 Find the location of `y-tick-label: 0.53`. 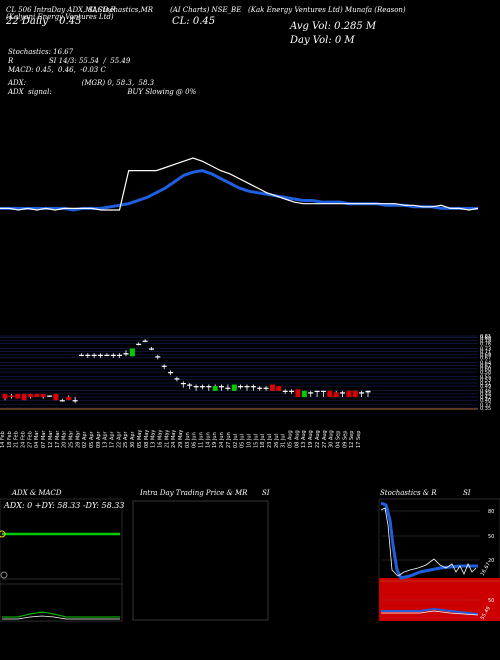

y-tick-label: 0.53 is located at coordinates (485, 381).